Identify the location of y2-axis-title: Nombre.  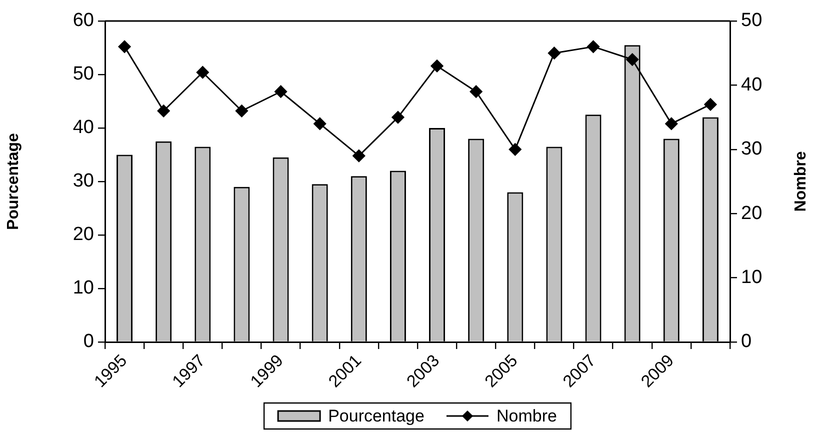
(801, 181).